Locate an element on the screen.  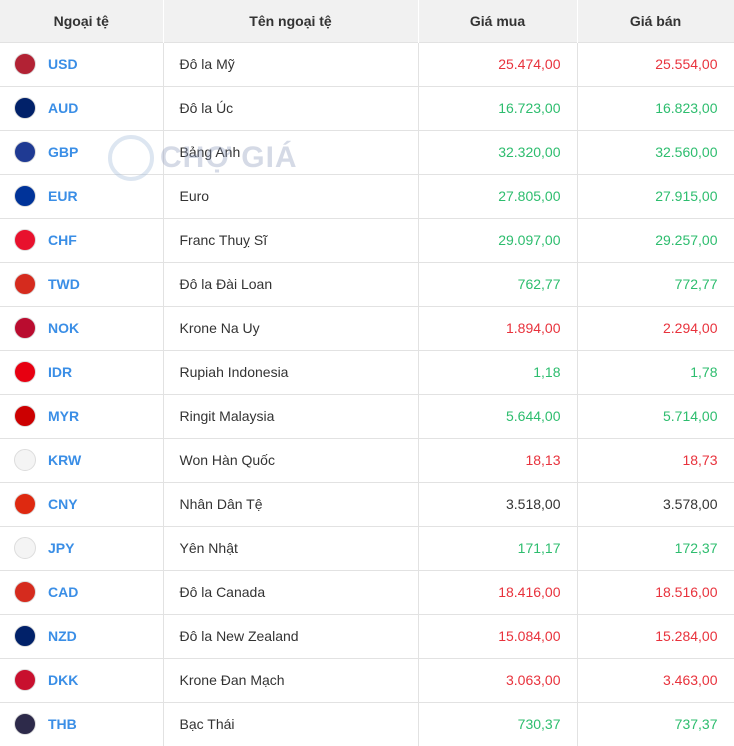
currency-cell: KRW is located at coordinates (82, 459).